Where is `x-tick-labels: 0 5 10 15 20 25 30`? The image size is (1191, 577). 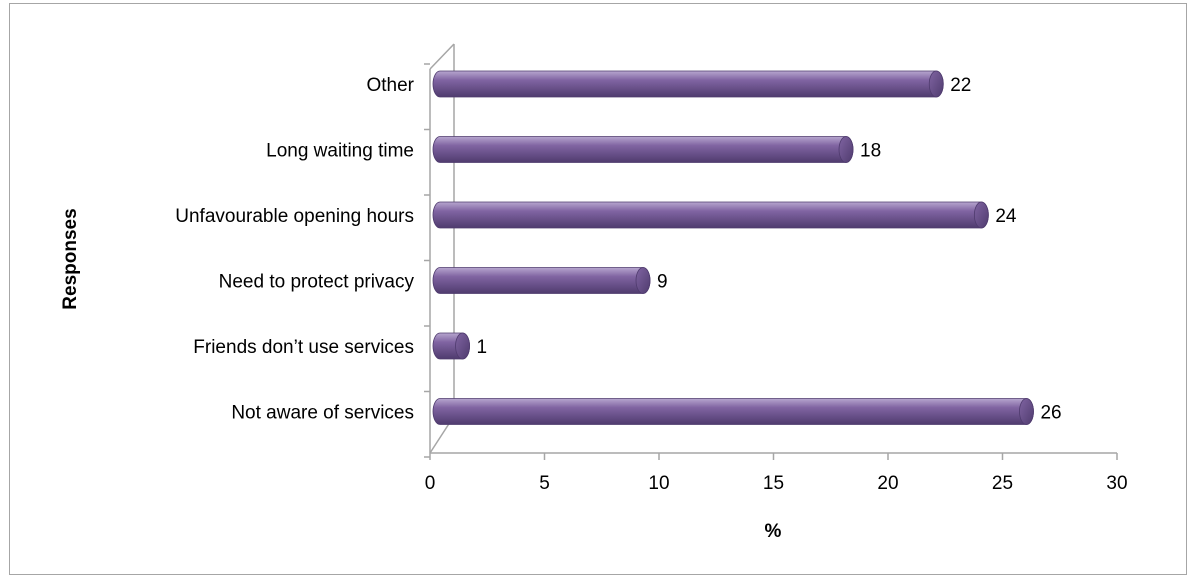 x-tick-labels: 0 5 10 15 20 25 30 is located at coordinates (776, 483).